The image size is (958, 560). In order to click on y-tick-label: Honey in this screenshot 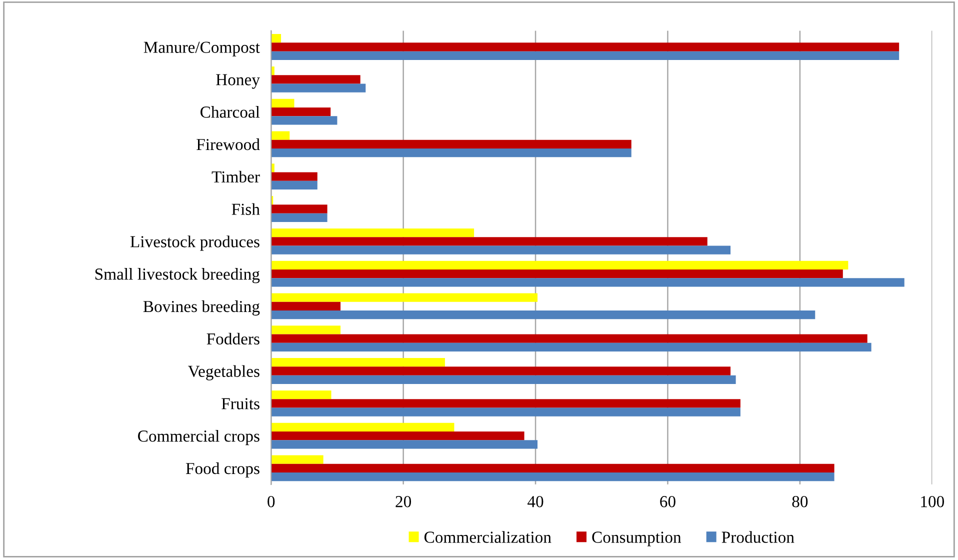, I will do `click(238, 81)`.